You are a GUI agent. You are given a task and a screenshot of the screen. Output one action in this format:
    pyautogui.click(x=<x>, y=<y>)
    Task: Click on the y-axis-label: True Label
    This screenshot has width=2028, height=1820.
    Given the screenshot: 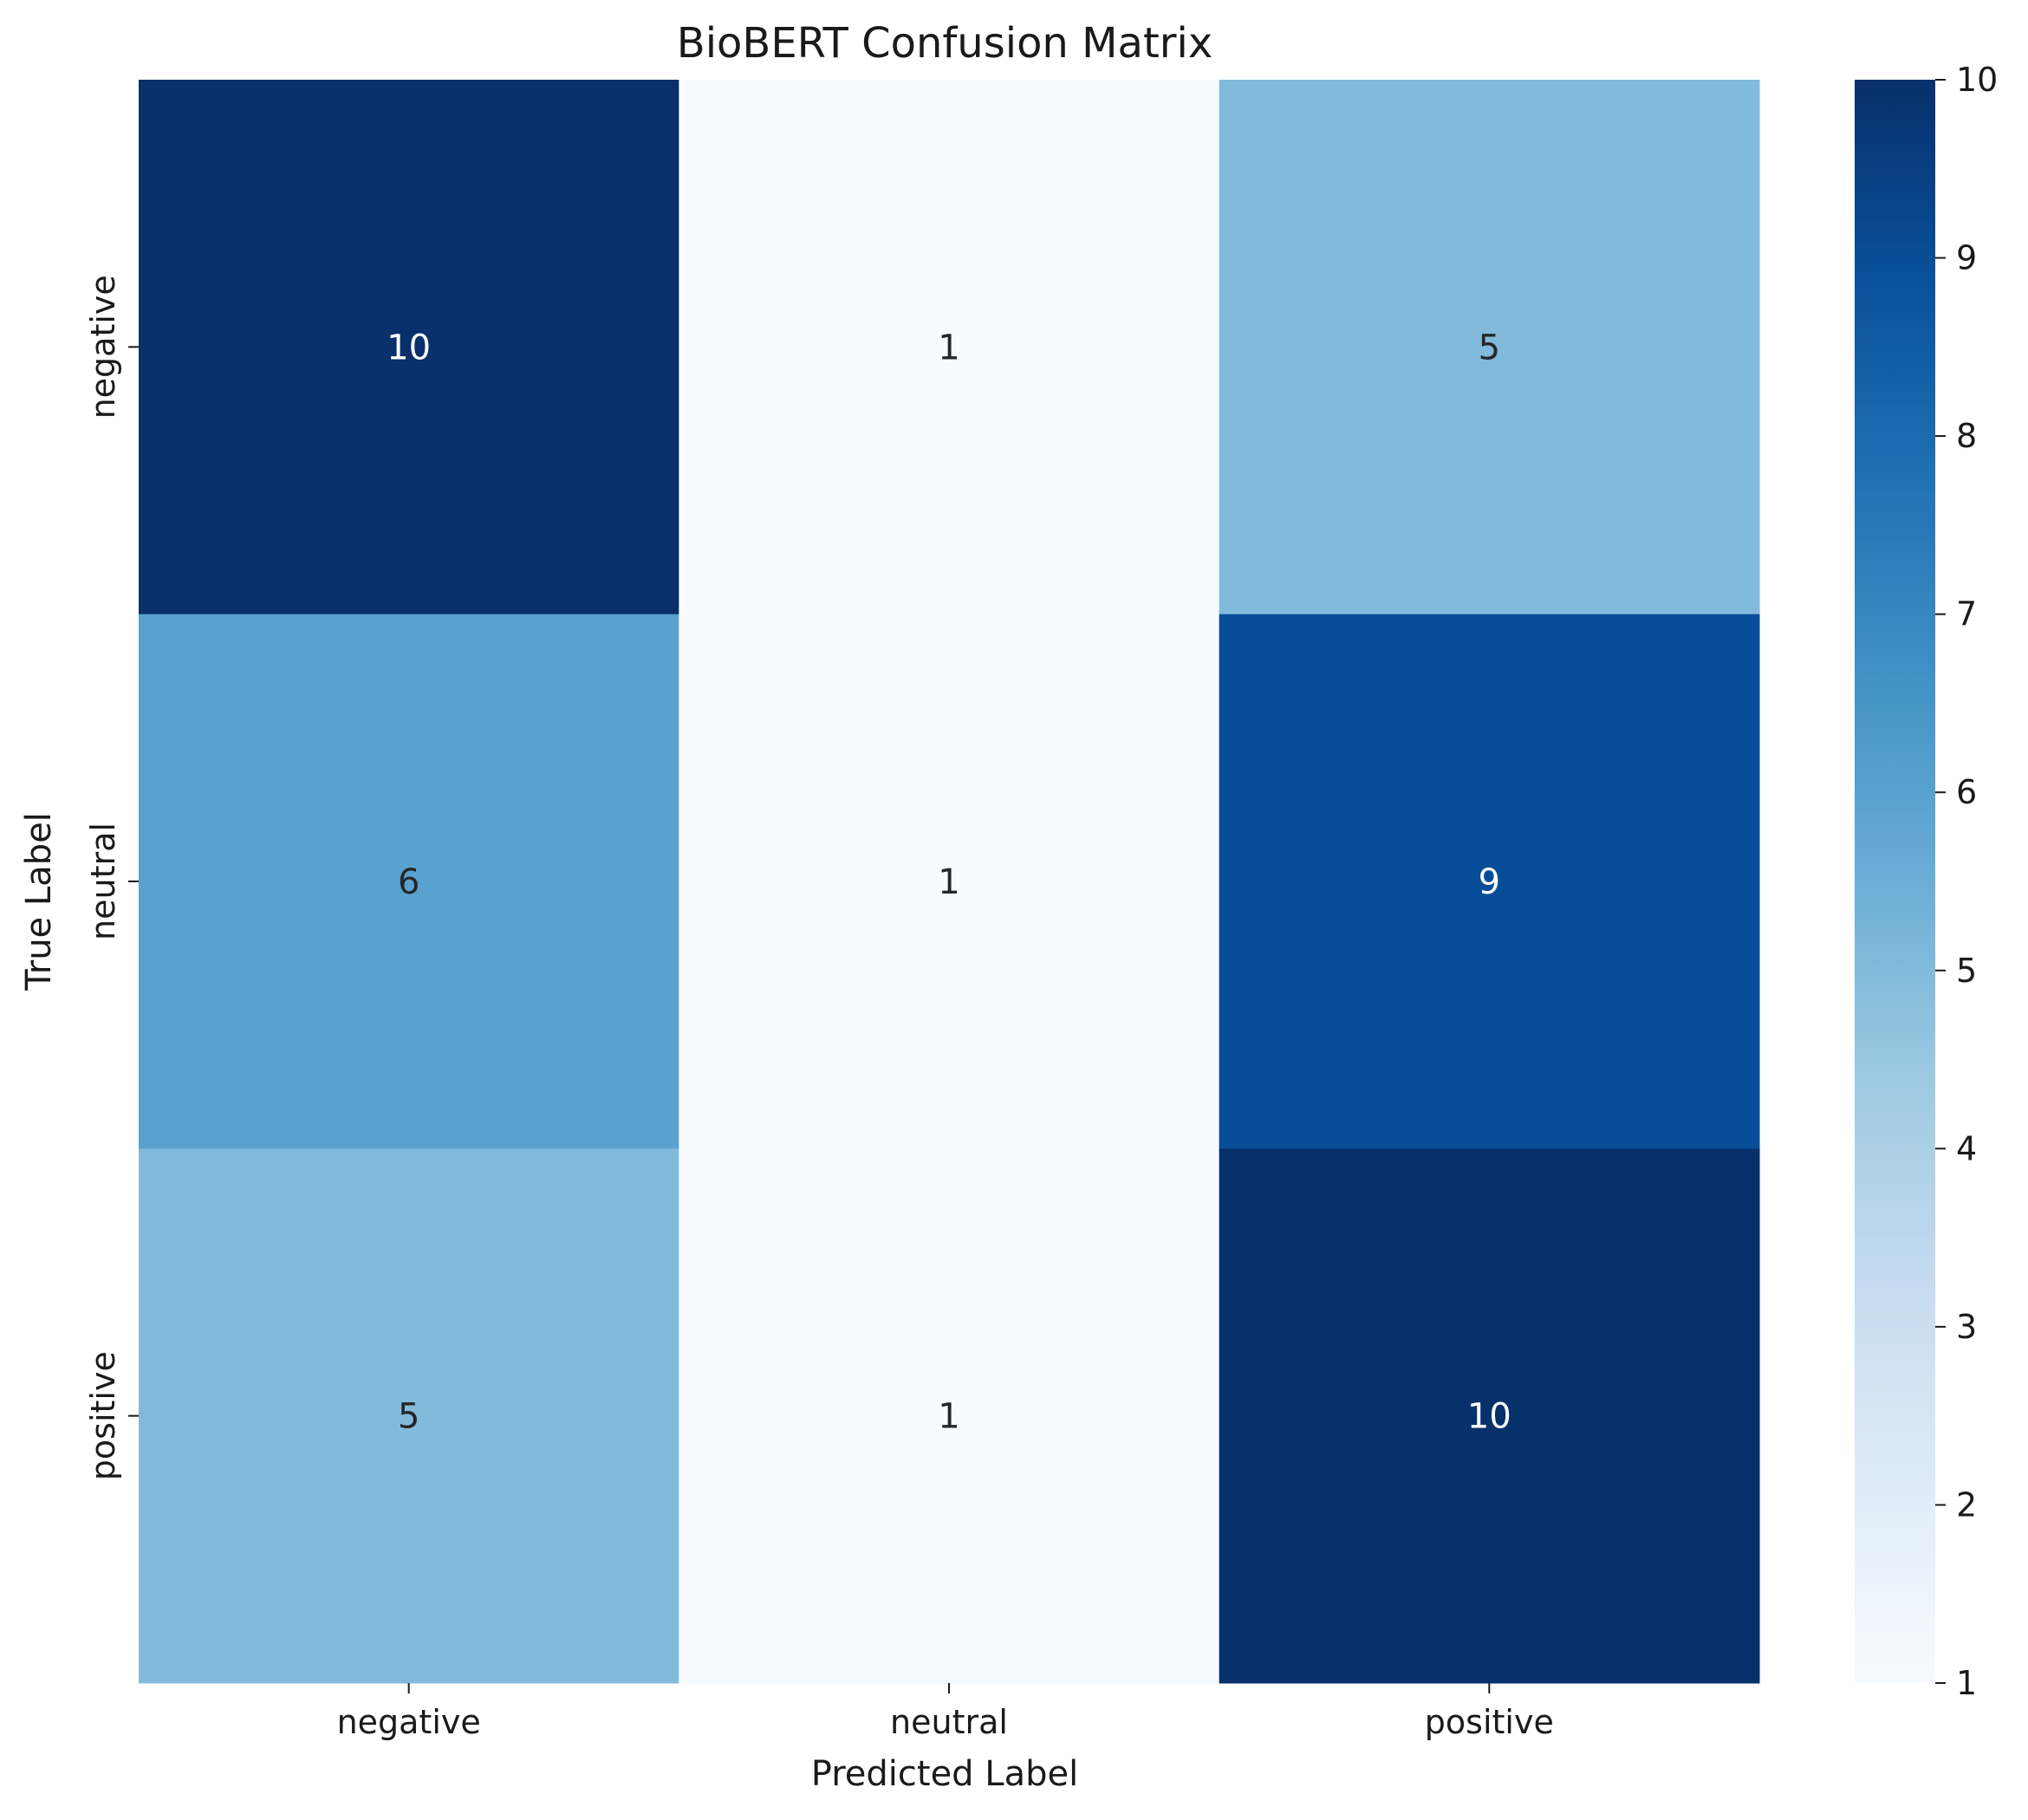 What is the action you would take?
    pyautogui.click(x=39, y=901)
    